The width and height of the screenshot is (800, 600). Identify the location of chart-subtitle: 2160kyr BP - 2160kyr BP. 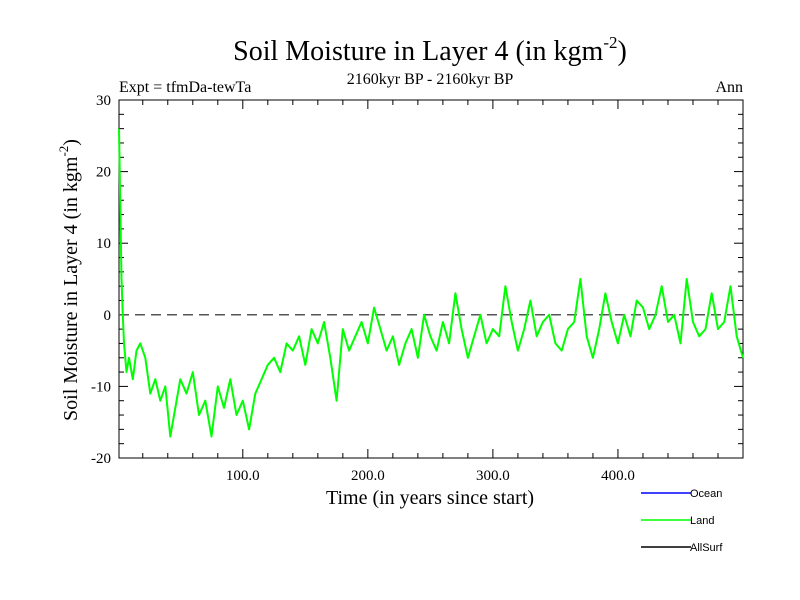
(430, 79).